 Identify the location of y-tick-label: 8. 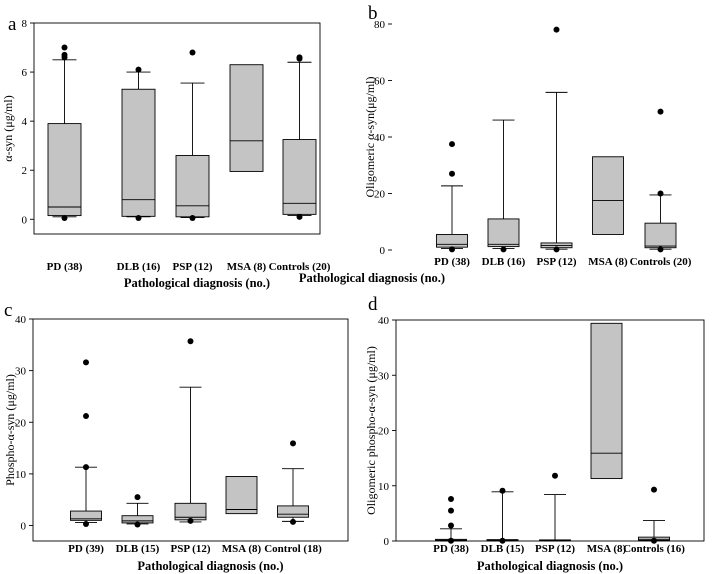
(25, 24).